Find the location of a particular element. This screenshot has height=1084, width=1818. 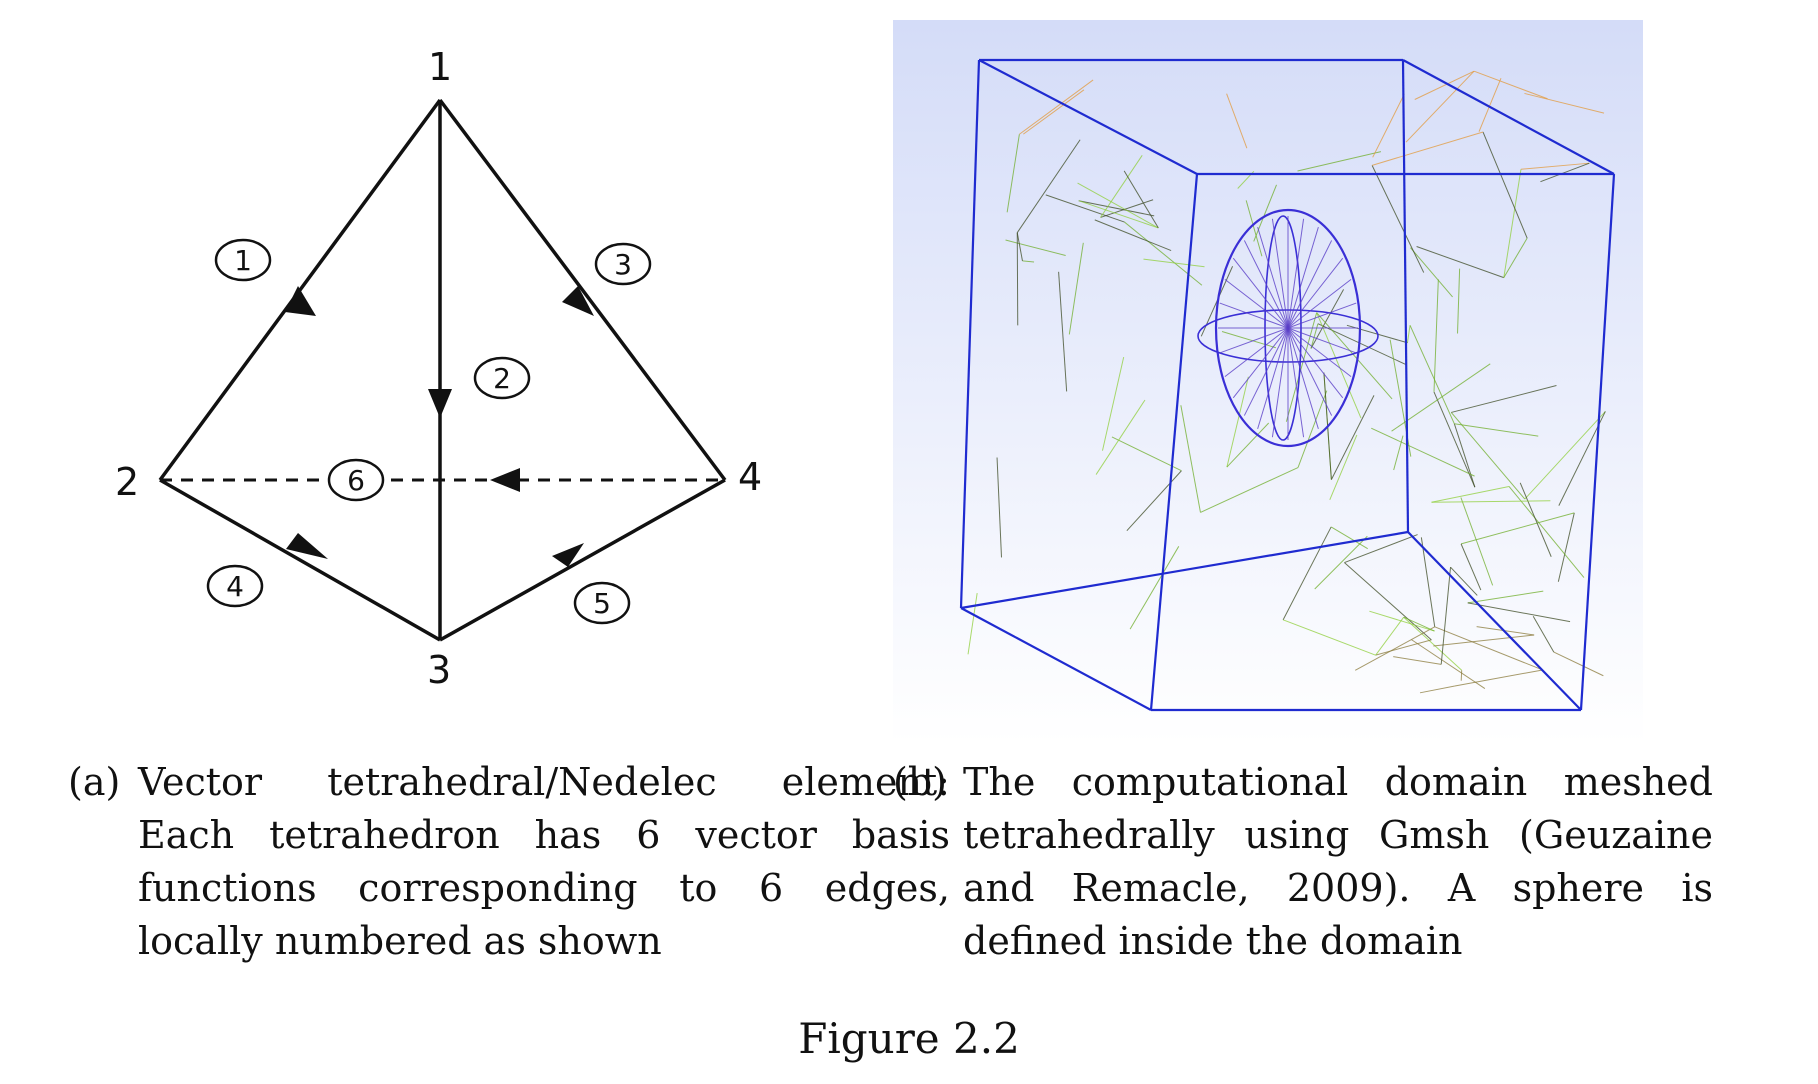

edge-marker-1: 1 is located at coordinates (243, 260).